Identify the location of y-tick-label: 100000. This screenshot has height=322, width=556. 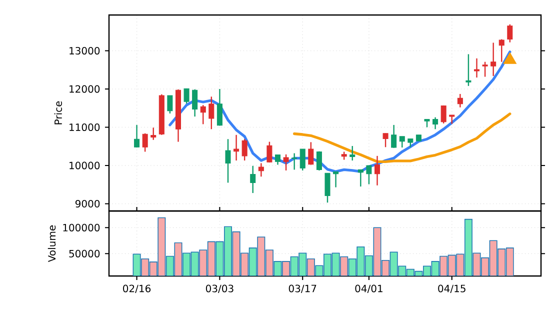
(81, 228).